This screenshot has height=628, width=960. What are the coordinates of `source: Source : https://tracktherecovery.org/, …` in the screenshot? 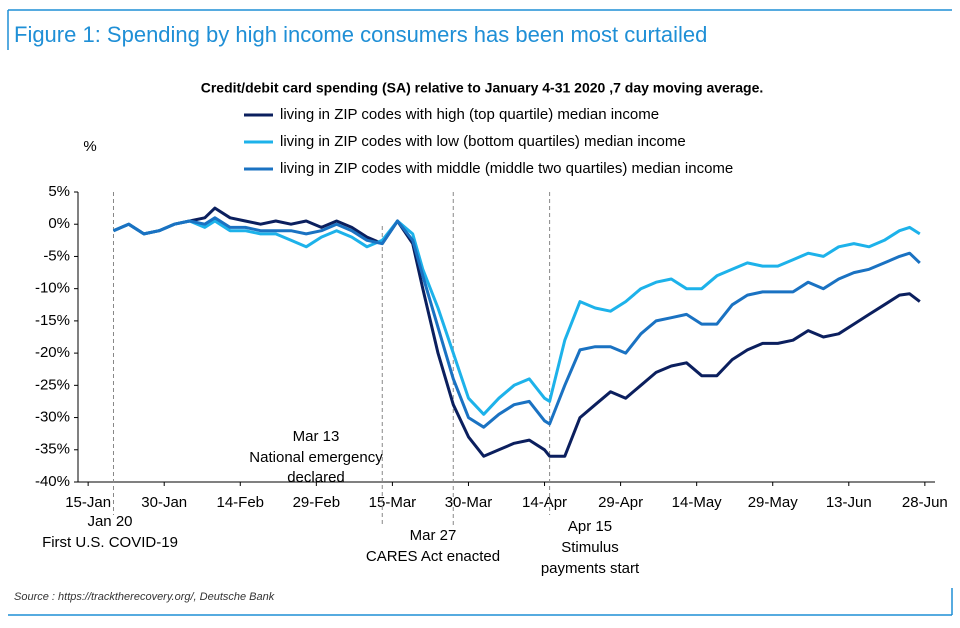 It's located at (144, 597).